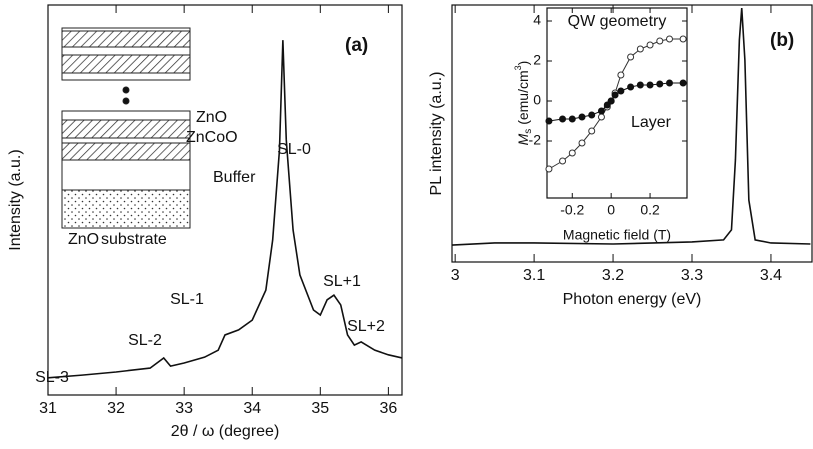 The height and width of the screenshot is (449, 813). I want to click on layer-label: substrate, so click(134, 239).